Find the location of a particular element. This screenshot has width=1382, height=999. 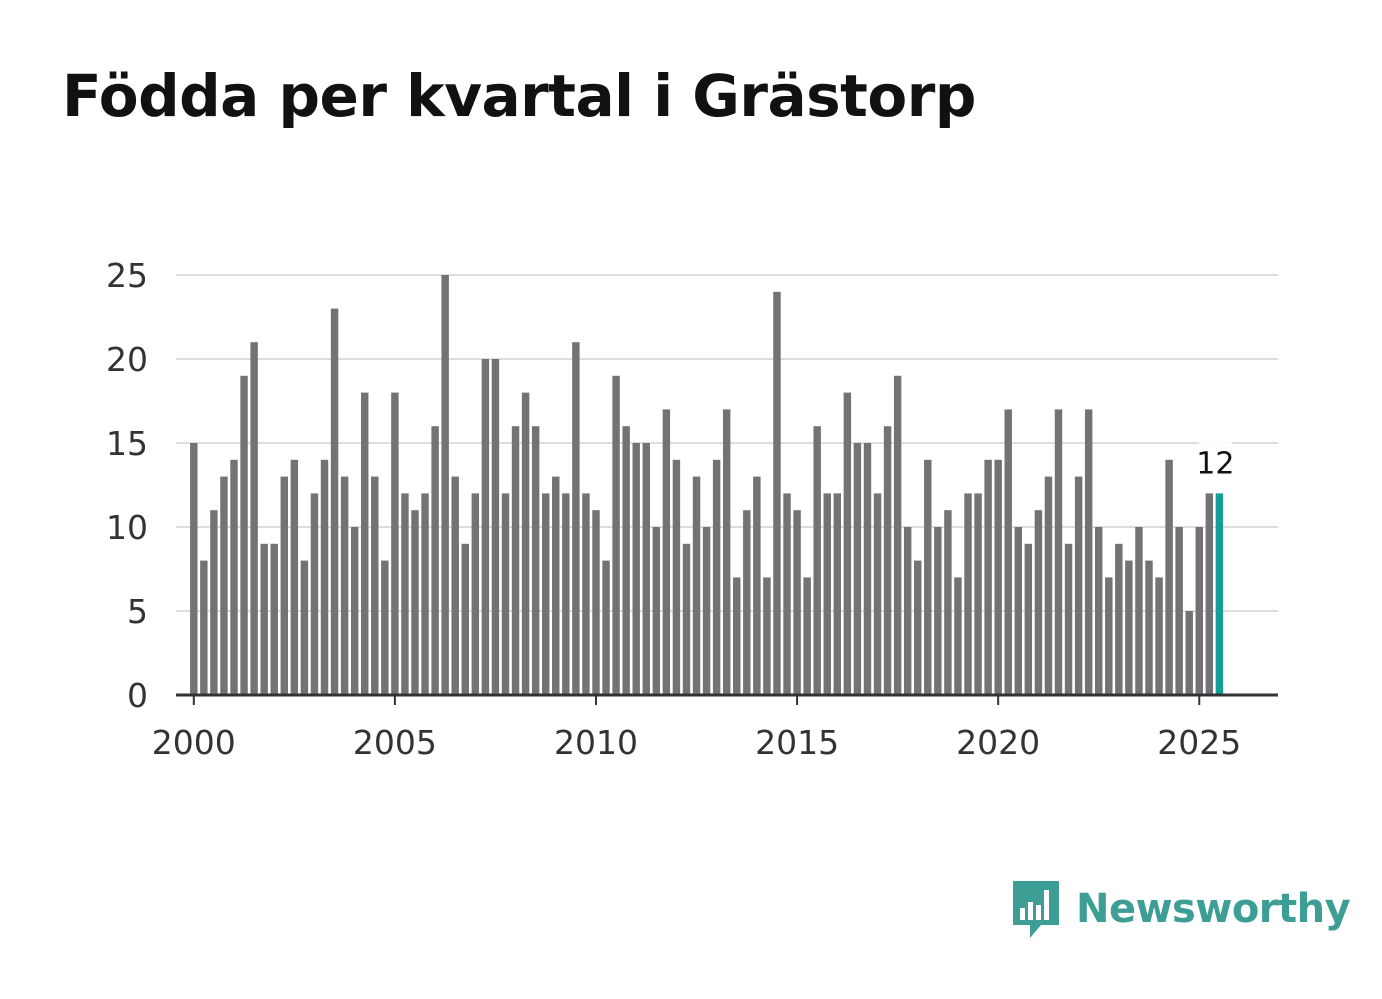

x-tick-label: 2005 is located at coordinates (395, 742).